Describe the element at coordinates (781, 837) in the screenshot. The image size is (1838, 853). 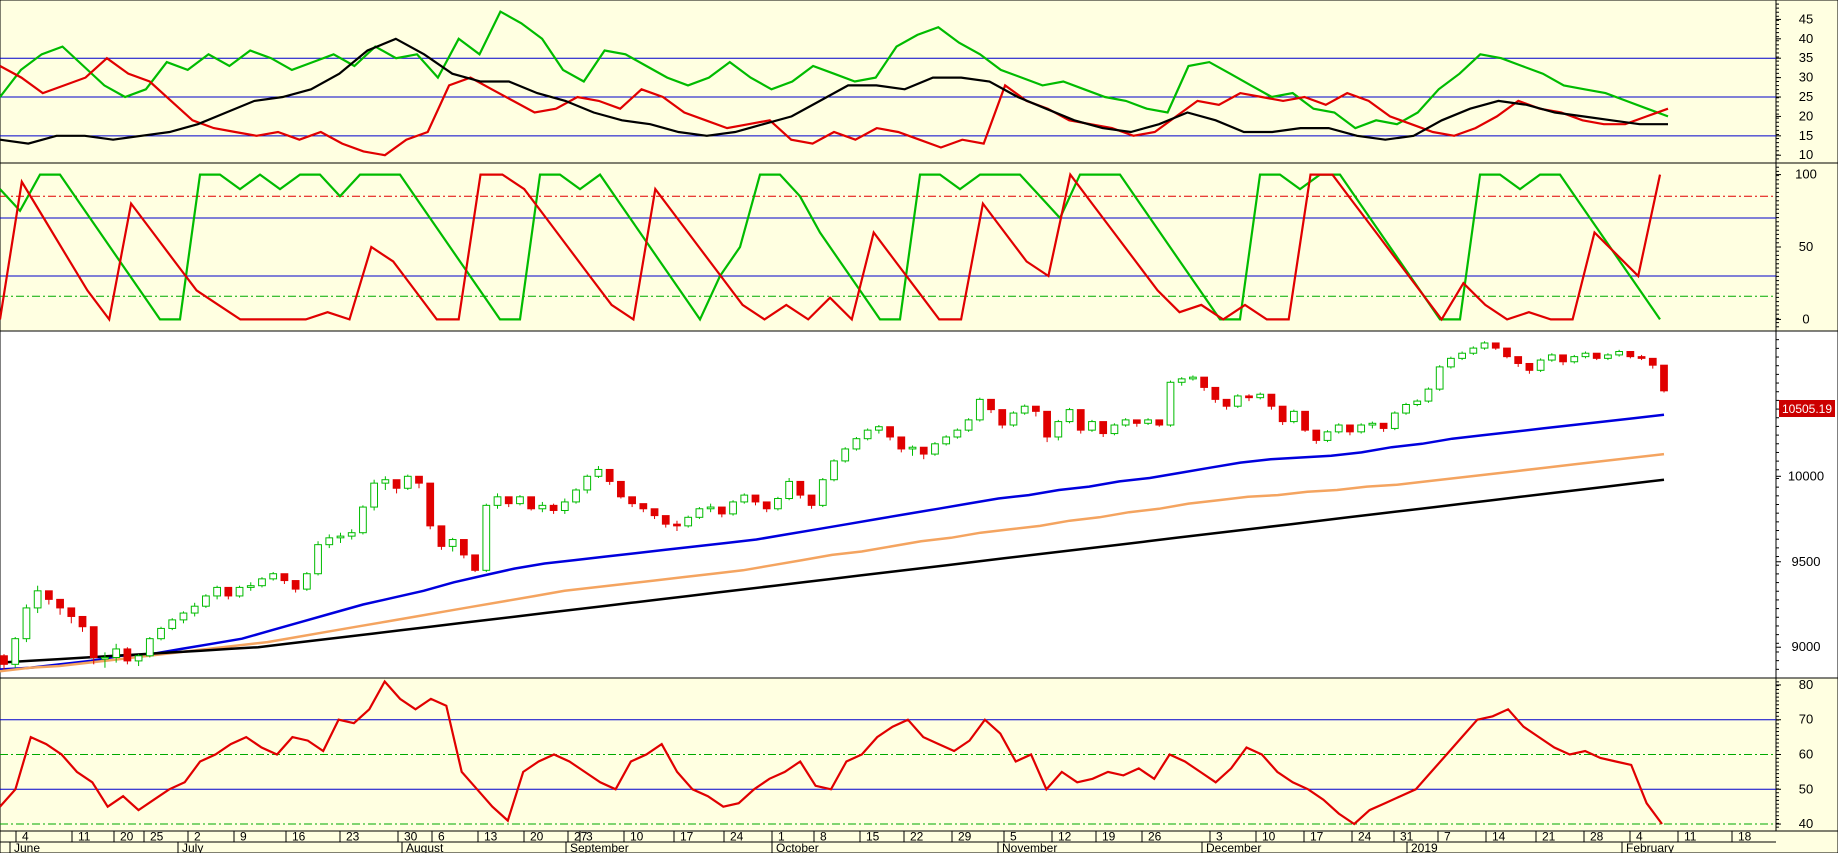
I see `x-day-label: 1` at that location.